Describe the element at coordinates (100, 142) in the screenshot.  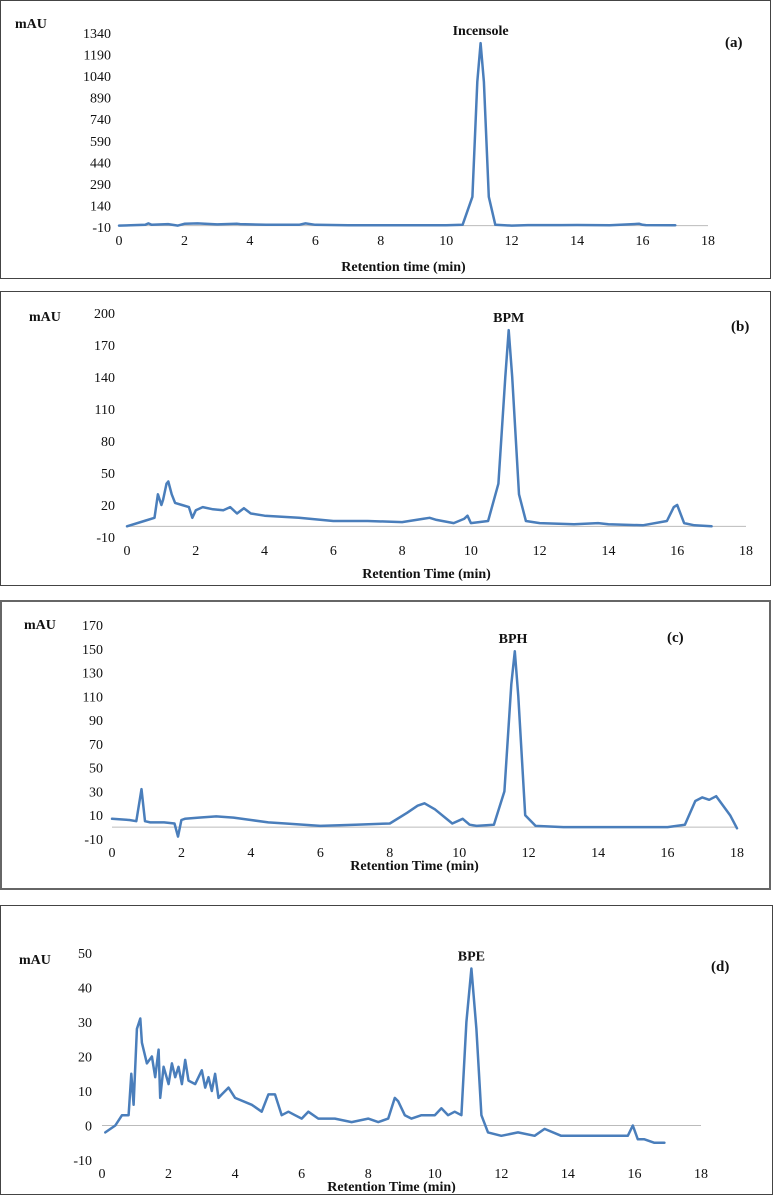
I see `y-tick-label: 590` at that location.